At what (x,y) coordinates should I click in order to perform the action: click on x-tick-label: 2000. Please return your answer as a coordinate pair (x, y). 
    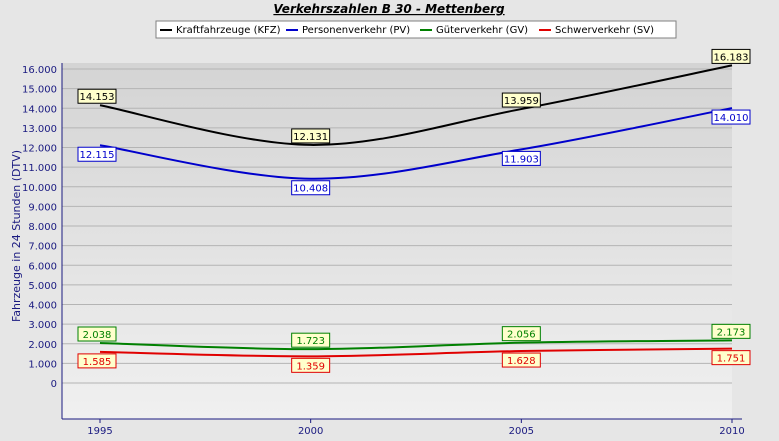
    Looking at the image, I should click on (310, 431).